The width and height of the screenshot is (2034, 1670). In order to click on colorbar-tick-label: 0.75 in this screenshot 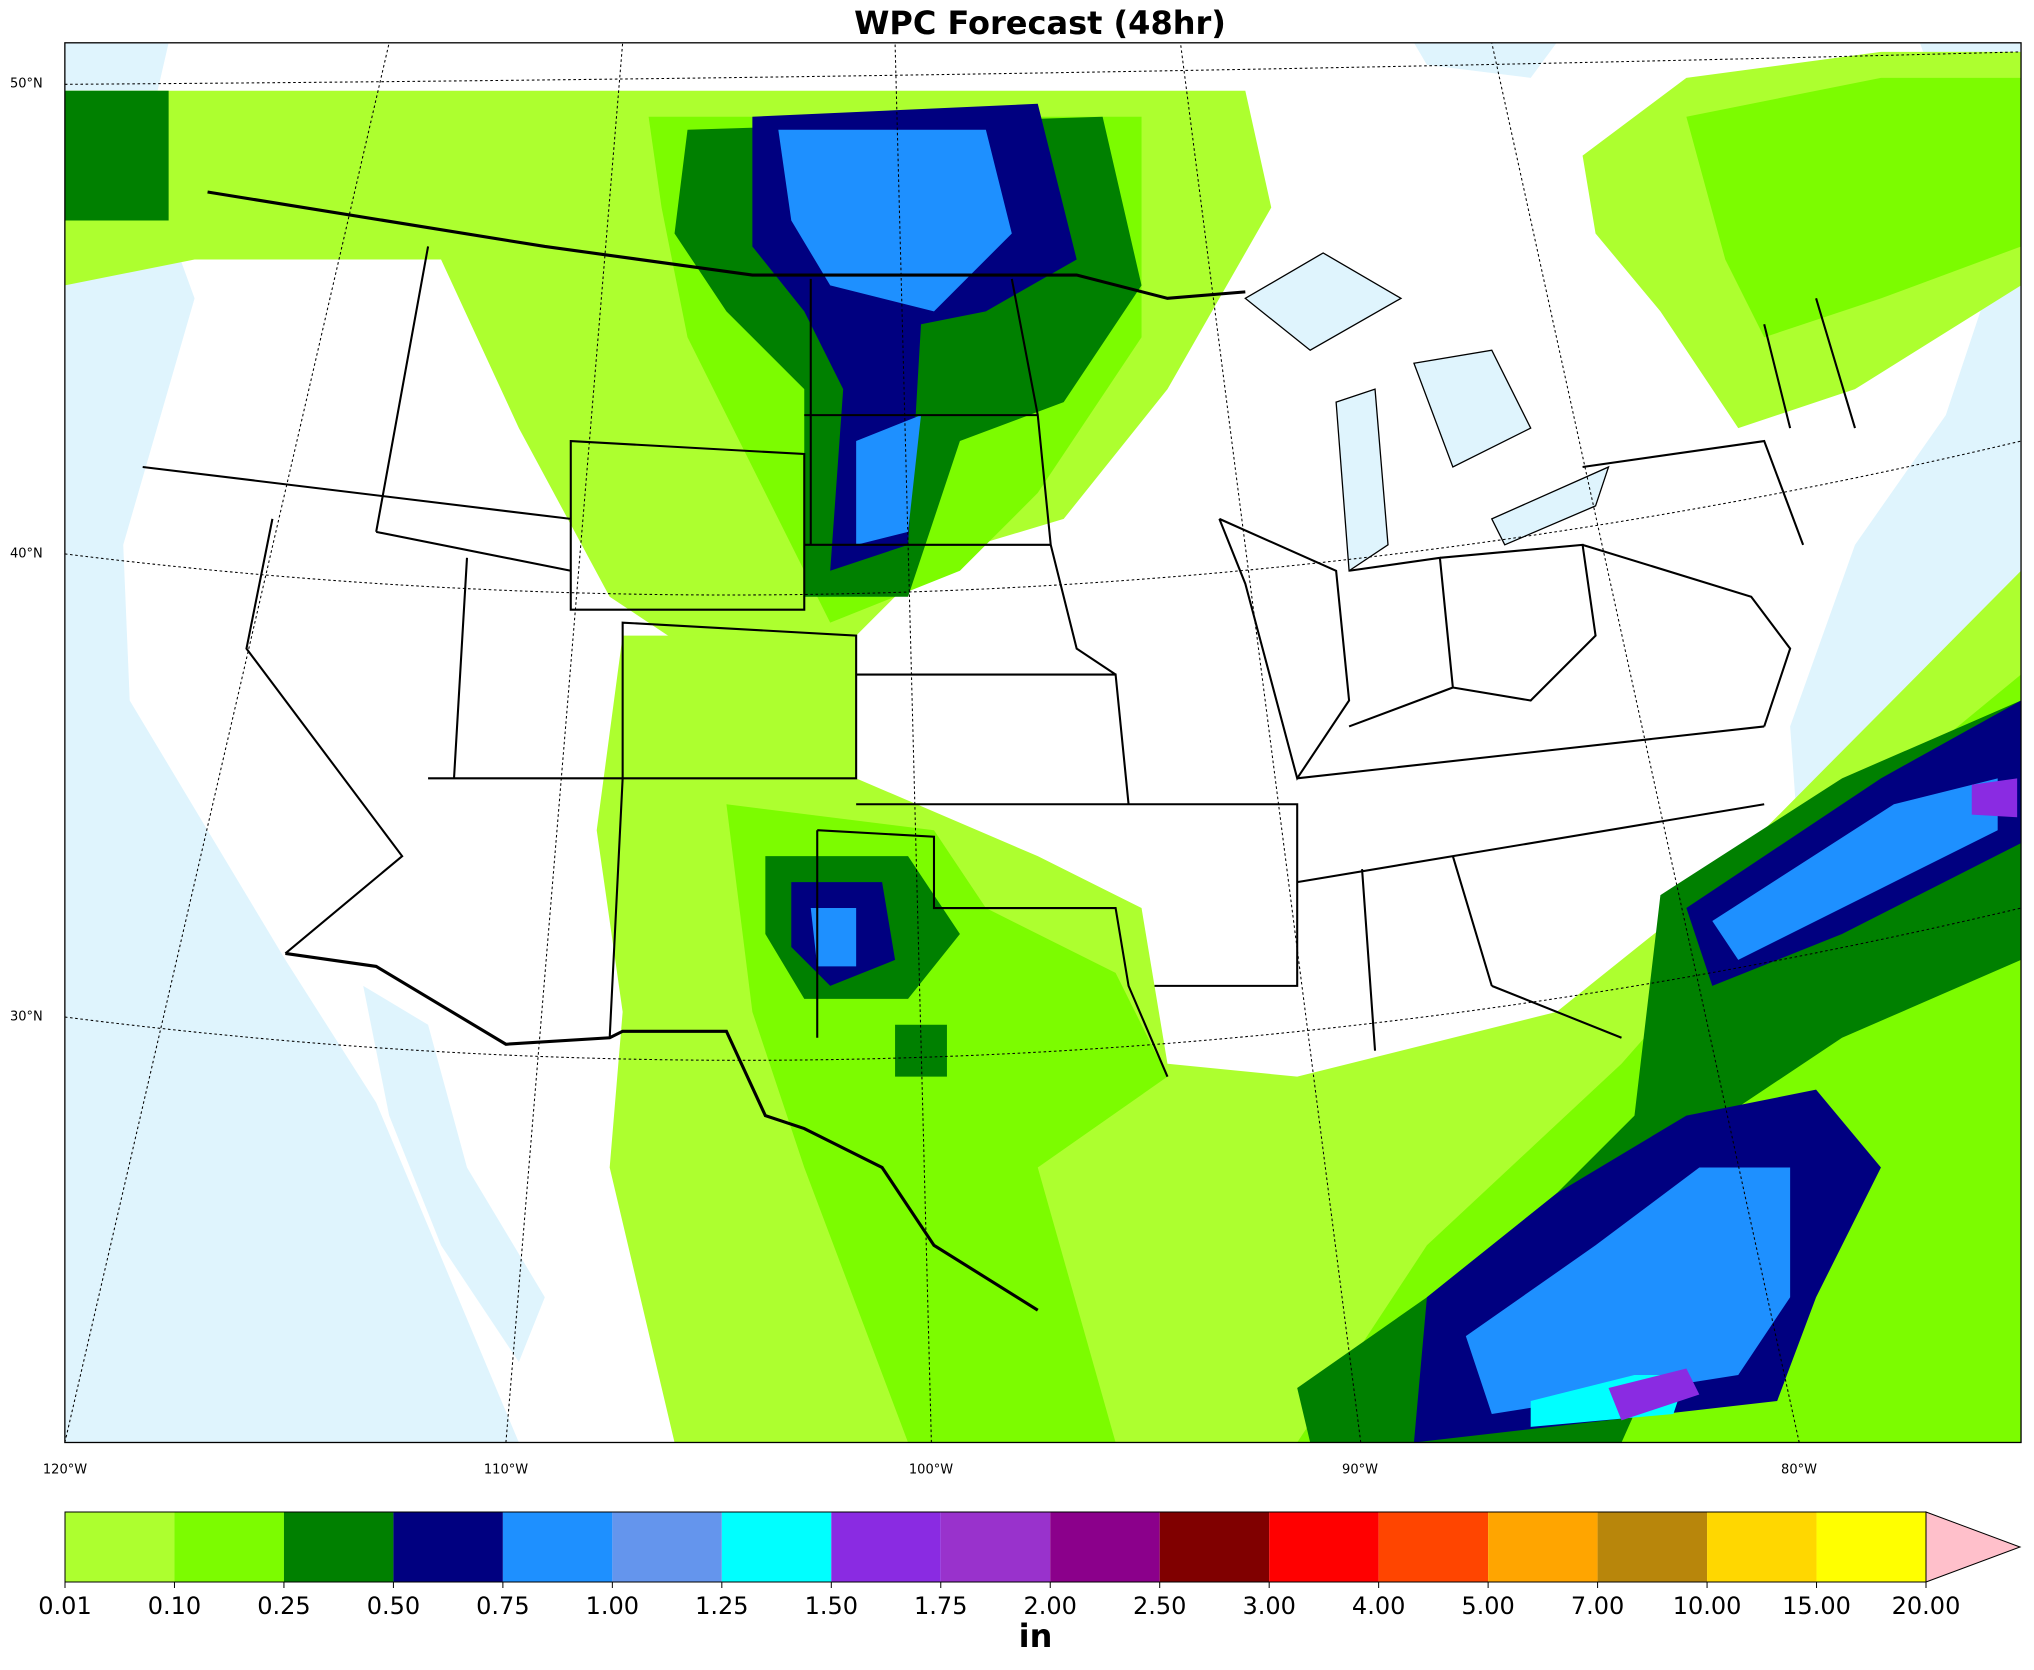, I will do `click(502, 1606)`.